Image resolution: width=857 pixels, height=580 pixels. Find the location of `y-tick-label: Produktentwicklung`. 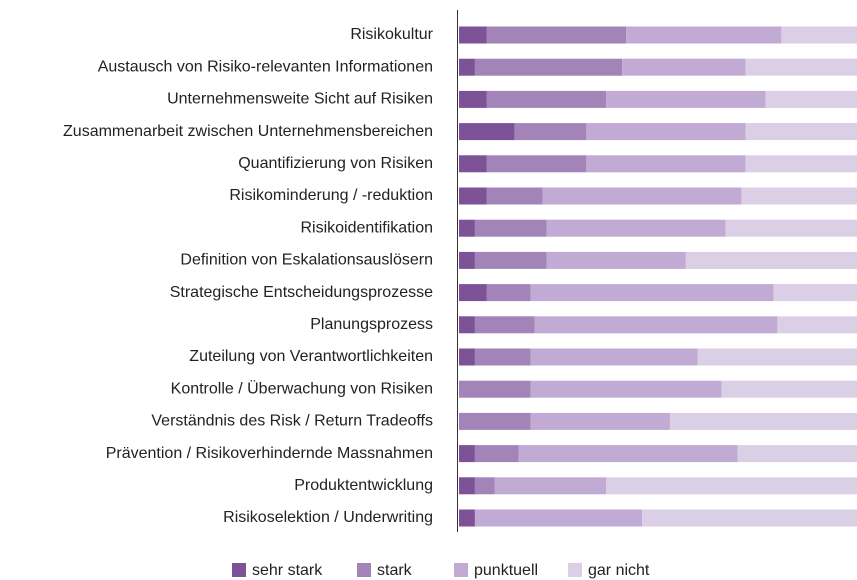

y-tick-label: Produktentwicklung is located at coordinates (363, 485).